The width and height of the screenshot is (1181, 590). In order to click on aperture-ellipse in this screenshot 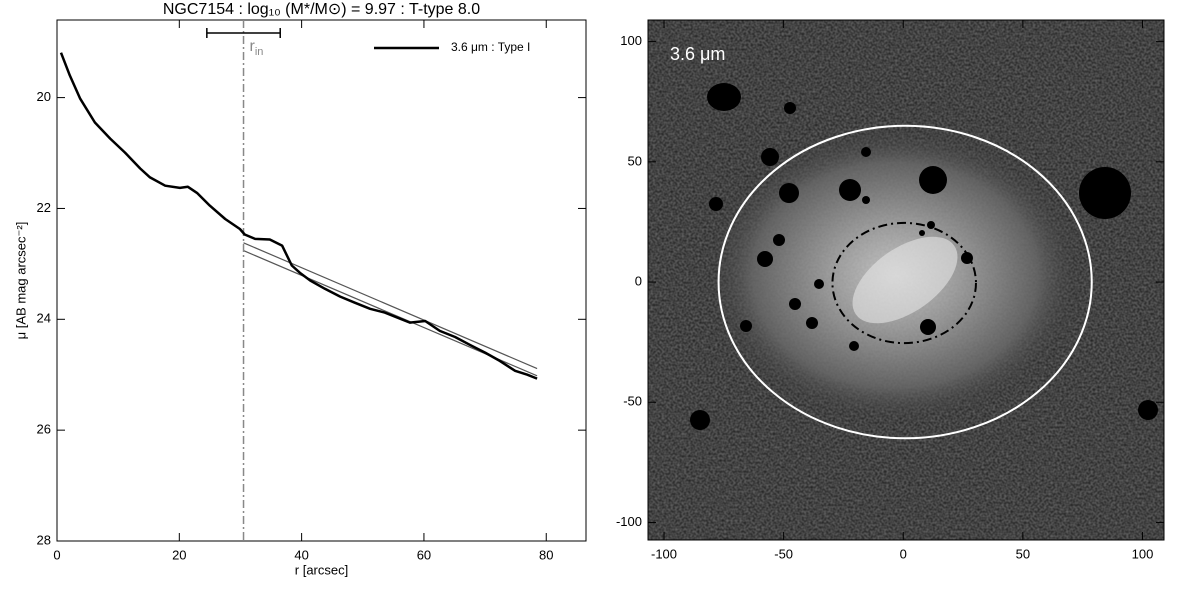, I will do `click(904, 283)`.